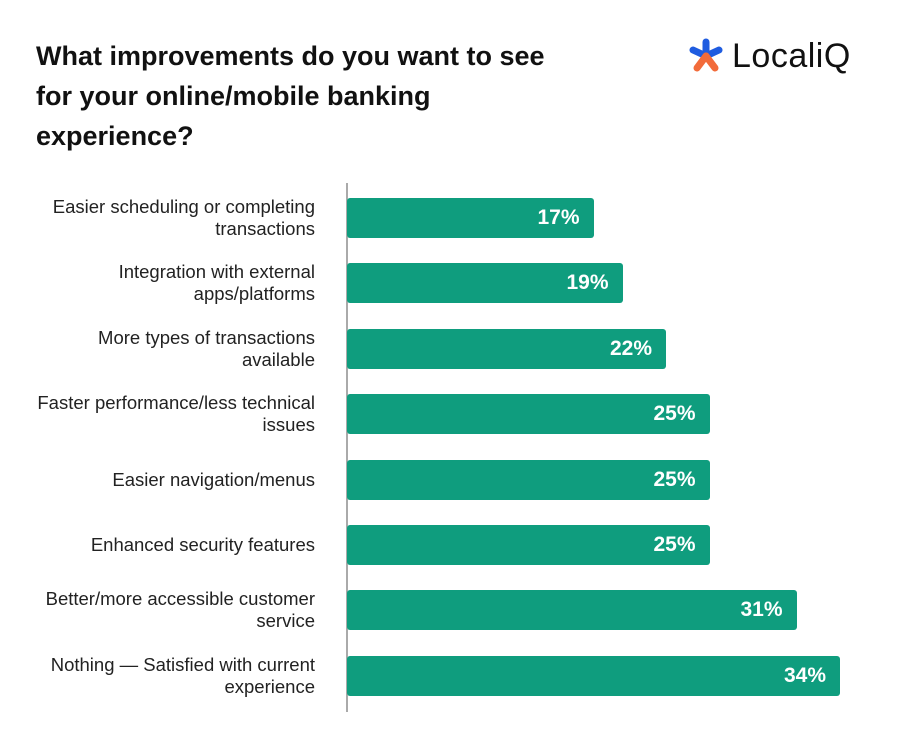  Describe the element at coordinates (804, 675) in the screenshot. I see `value-label: 34%` at that location.